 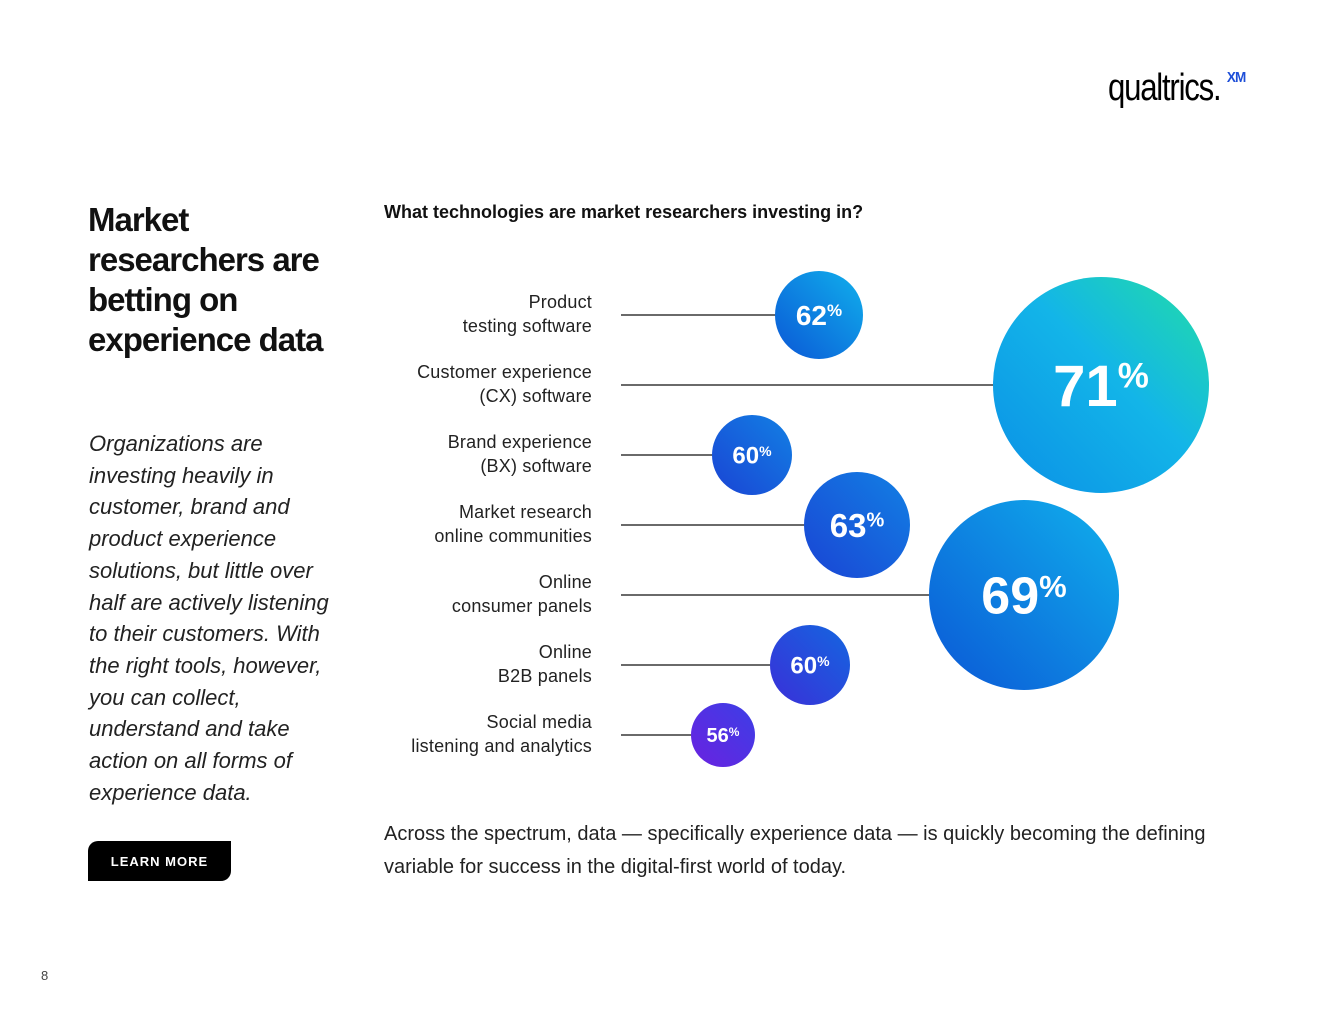 I want to click on logo-xm-badge: XM, so click(x=1236, y=77).